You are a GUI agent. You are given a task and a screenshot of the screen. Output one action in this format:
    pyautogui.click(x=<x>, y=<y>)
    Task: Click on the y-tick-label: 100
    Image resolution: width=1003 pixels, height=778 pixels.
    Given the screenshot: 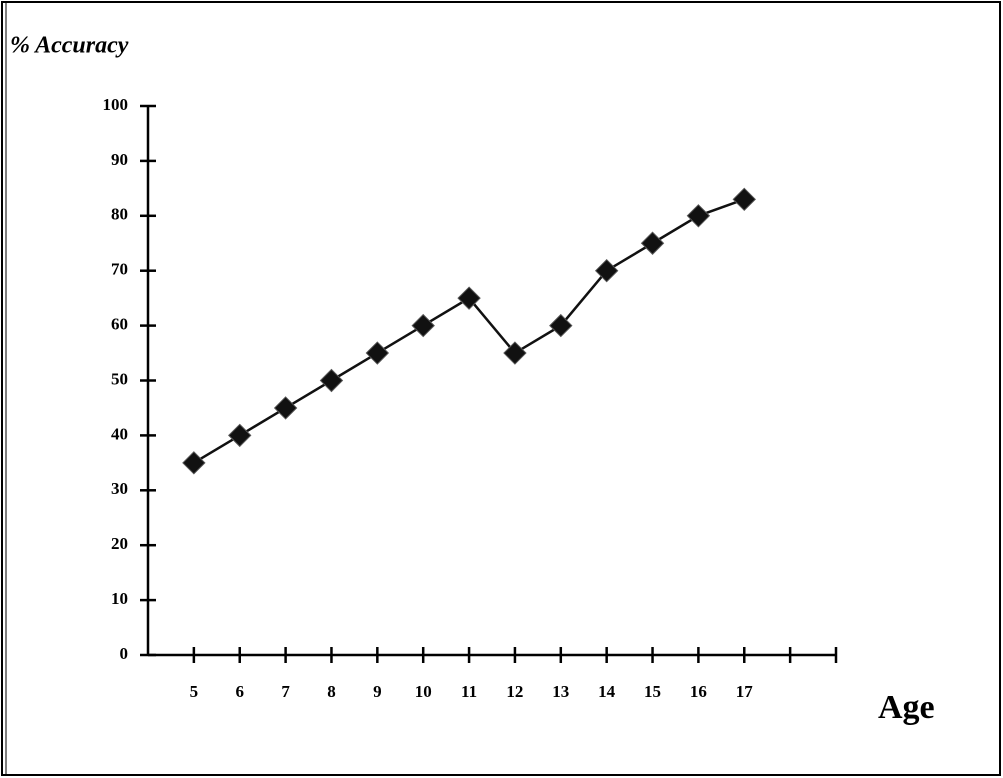 What is the action you would take?
    pyautogui.click(x=116, y=104)
    